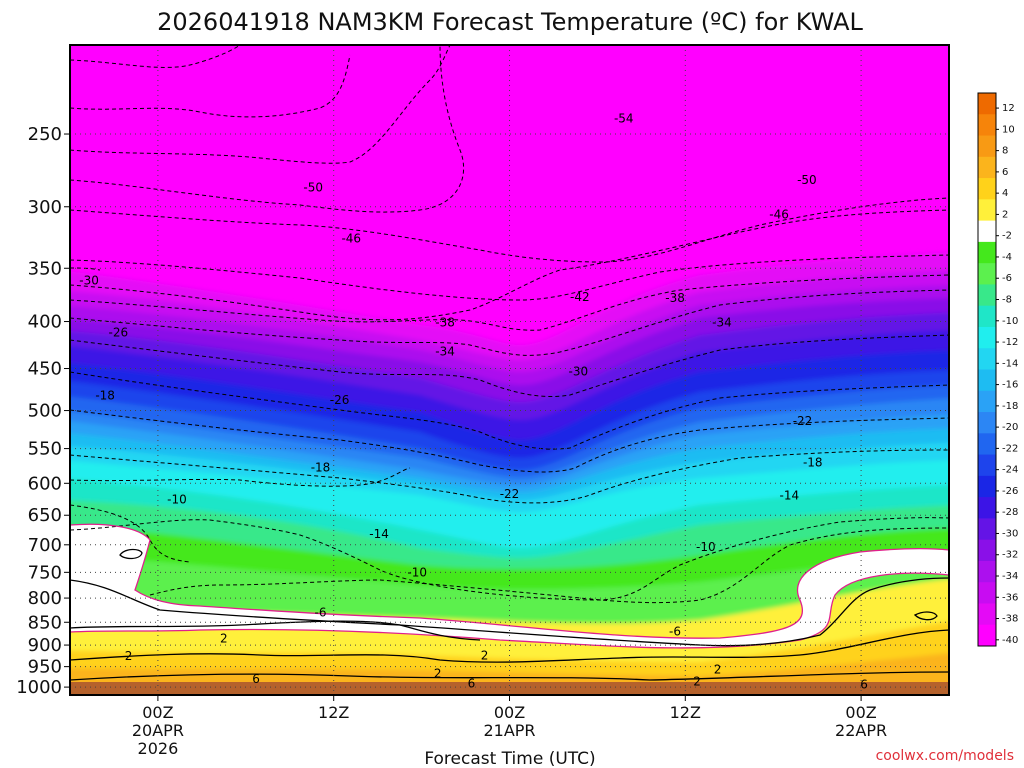  I want to click on colorbar-label: -26, so click(1010, 491).